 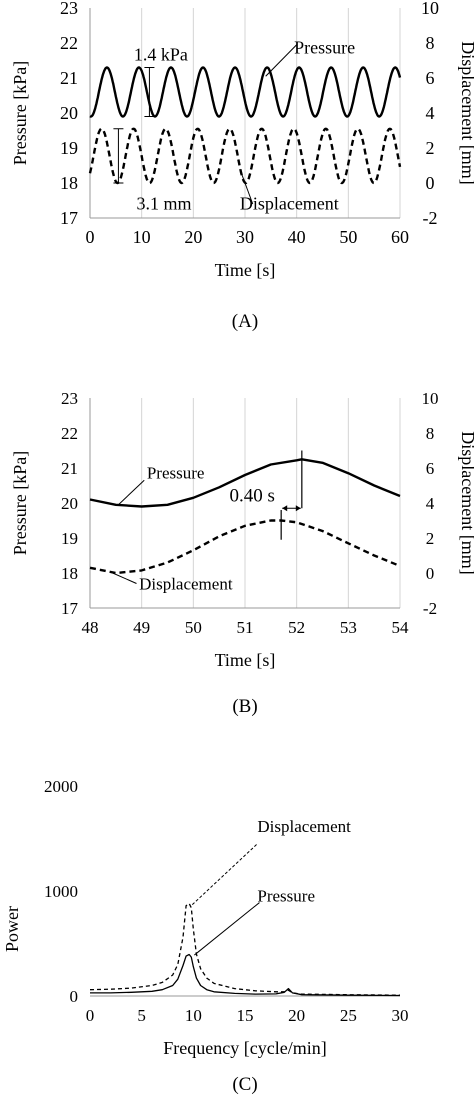 What do you see at coordinates (296, 627) in the screenshot?
I see `x-tick-label: 52` at bounding box center [296, 627].